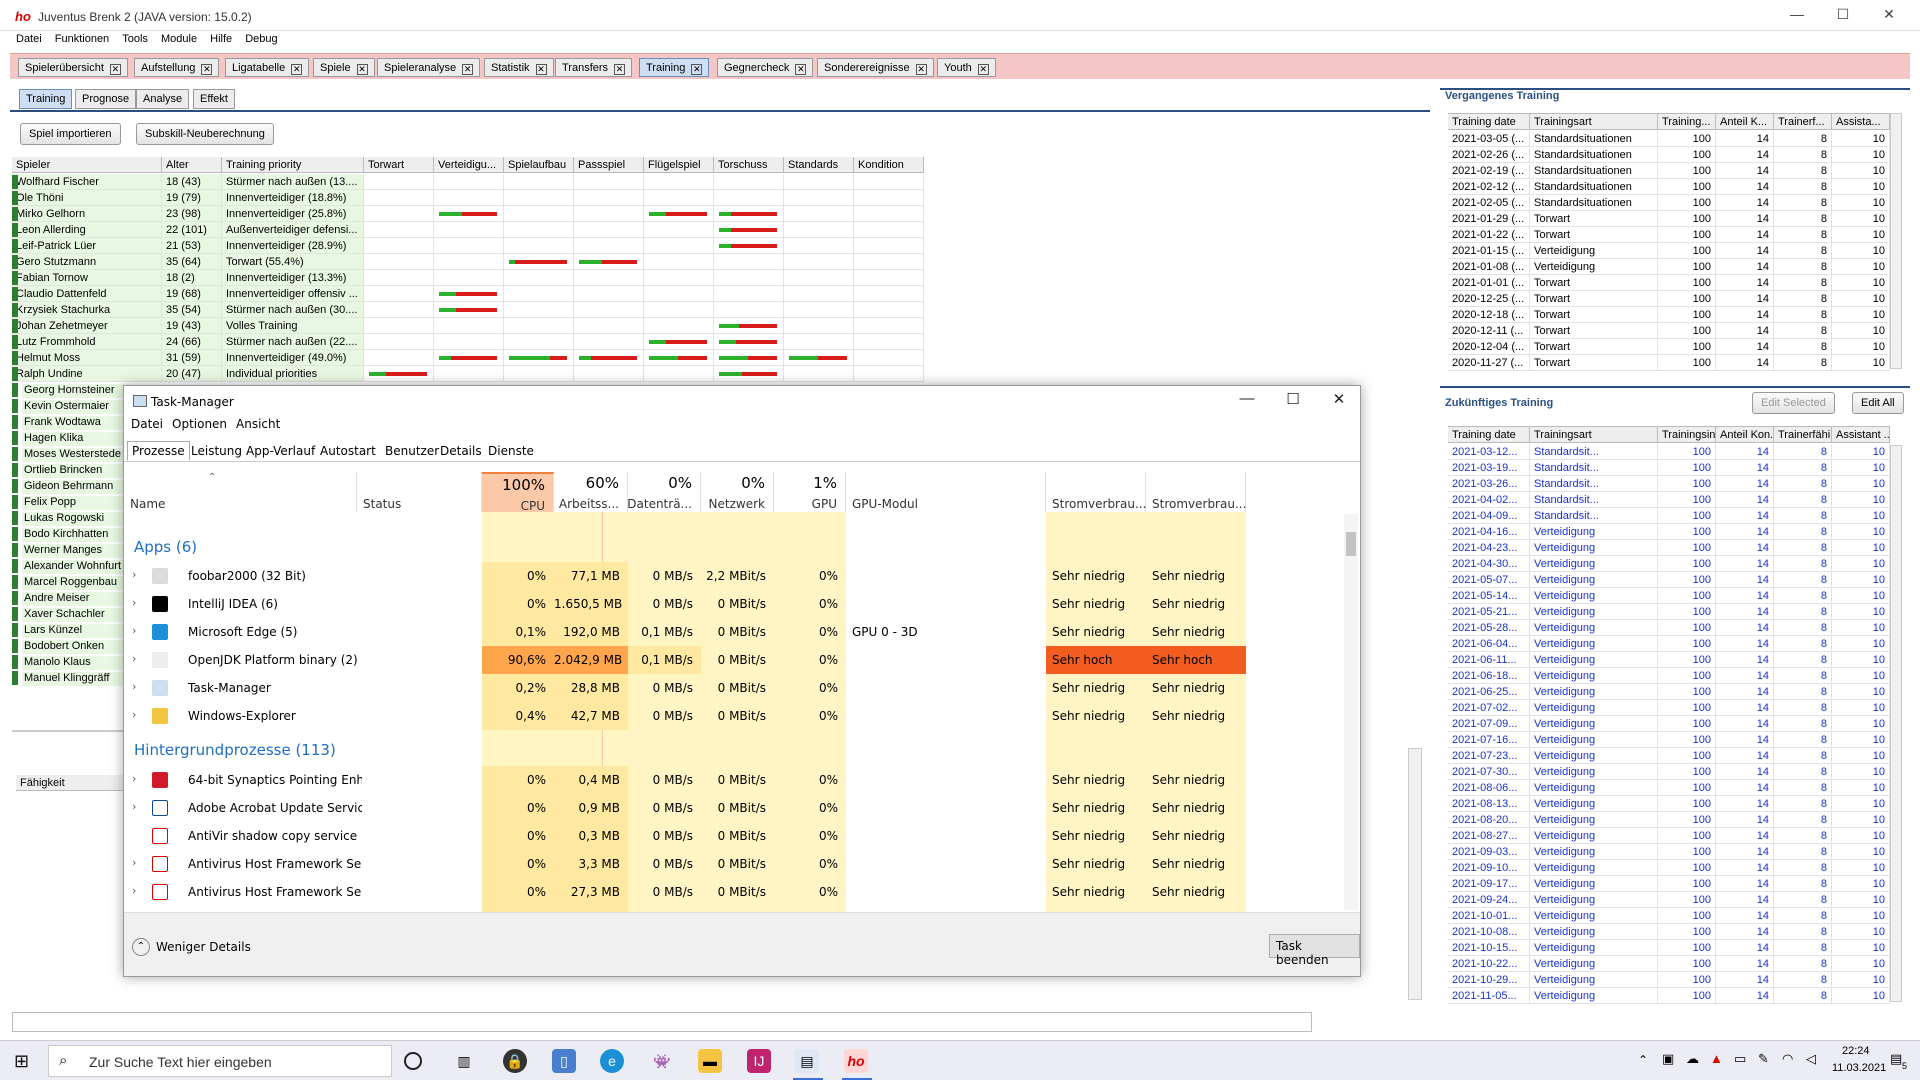 This screenshot has height=1080, width=1920. What do you see at coordinates (135, 39) in the screenshot?
I see `menu-tools: Tools` at bounding box center [135, 39].